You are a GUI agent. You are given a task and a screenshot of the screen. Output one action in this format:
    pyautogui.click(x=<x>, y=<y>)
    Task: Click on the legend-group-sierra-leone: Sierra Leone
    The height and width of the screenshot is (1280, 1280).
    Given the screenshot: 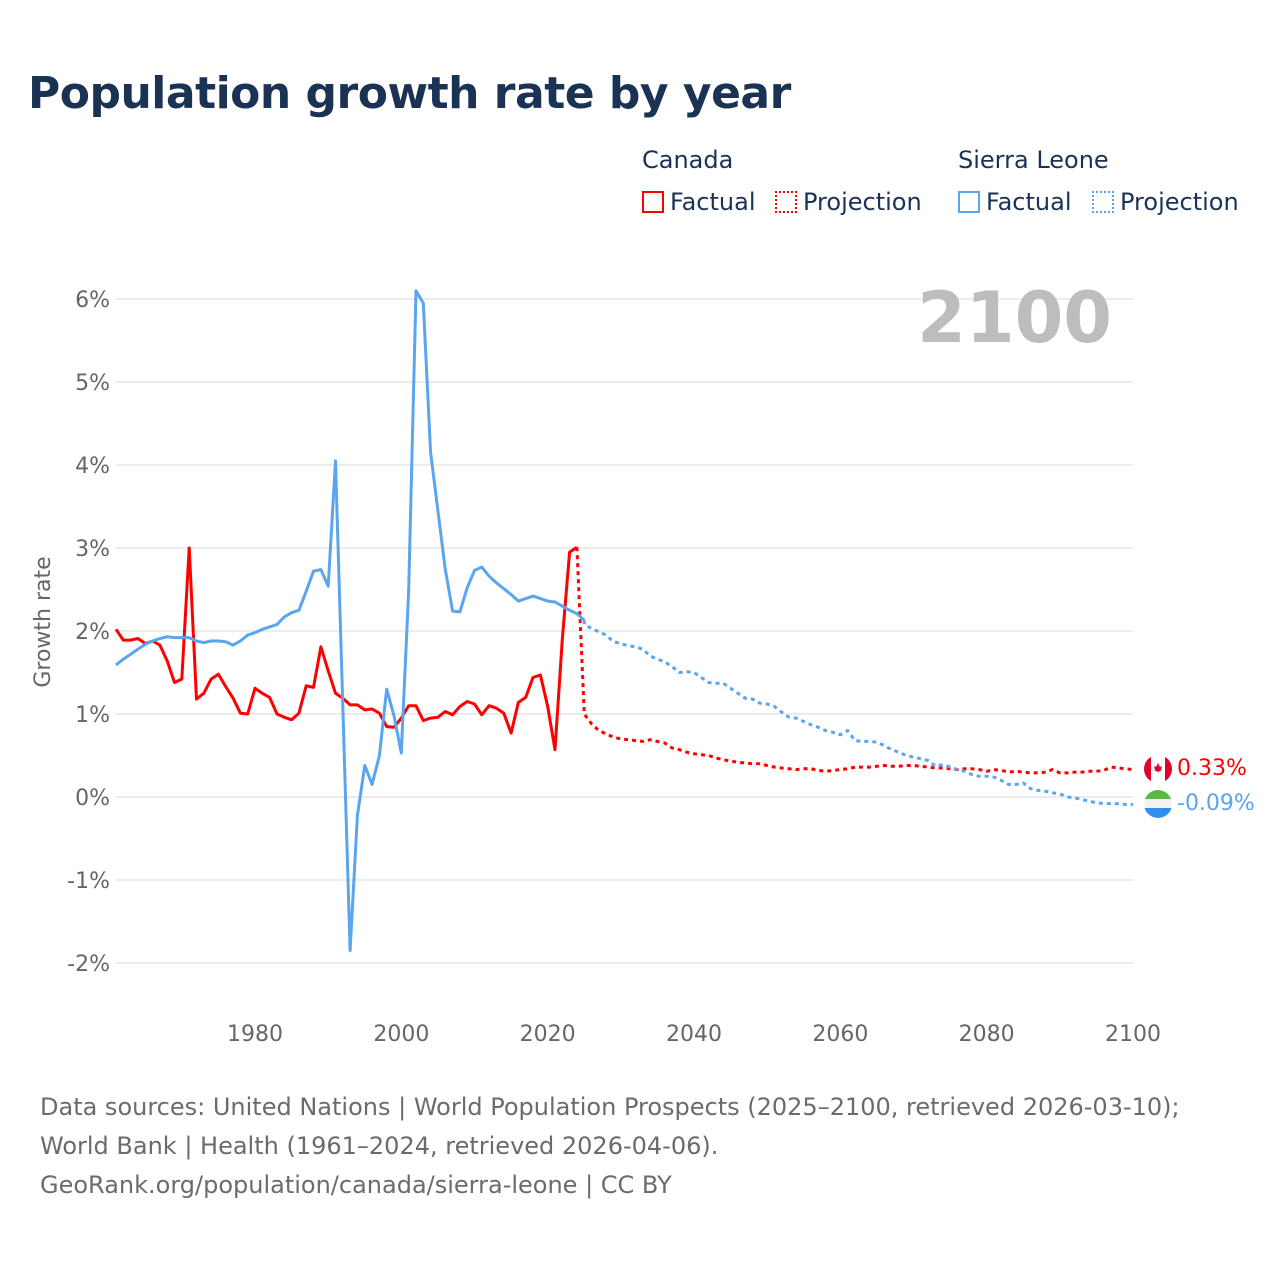 What is the action you would take?
    pyautogui.click(x=1033, y=160)
    